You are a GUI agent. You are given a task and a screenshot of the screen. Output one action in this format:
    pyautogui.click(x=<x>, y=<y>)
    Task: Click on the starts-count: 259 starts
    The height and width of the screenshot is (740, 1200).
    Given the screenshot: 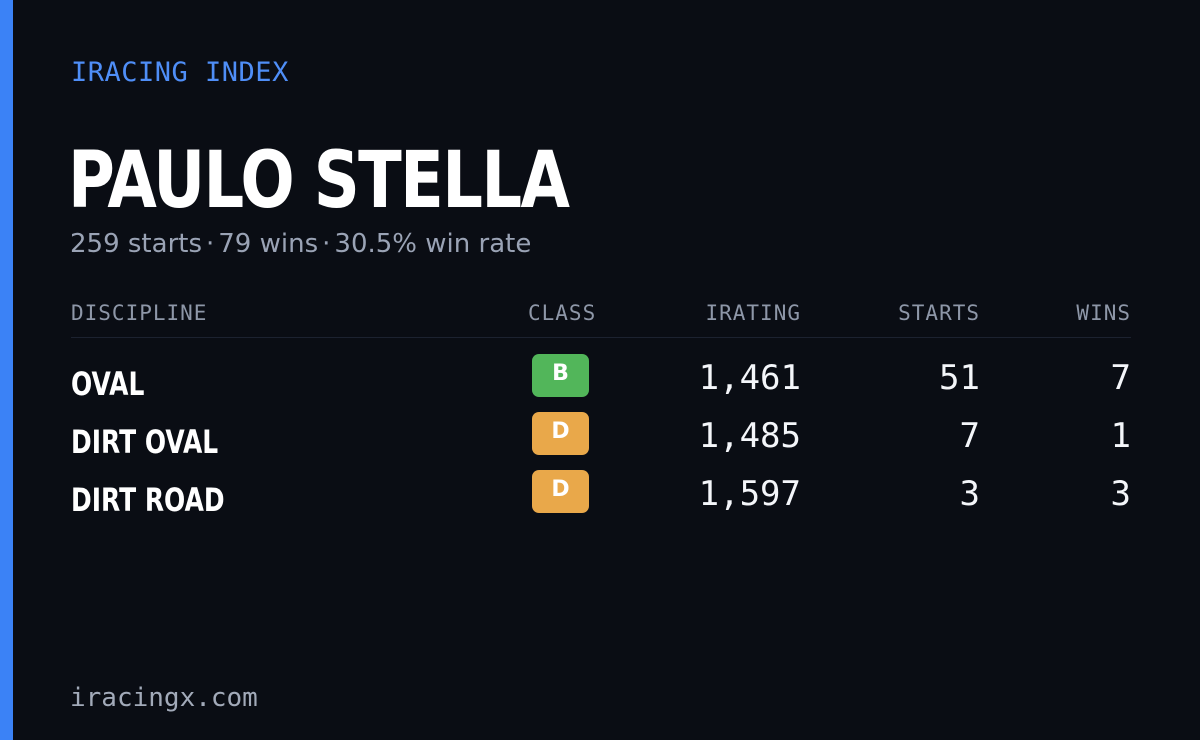 What is the action you would take?
    pyautogui.click(x=136, y=244)
    